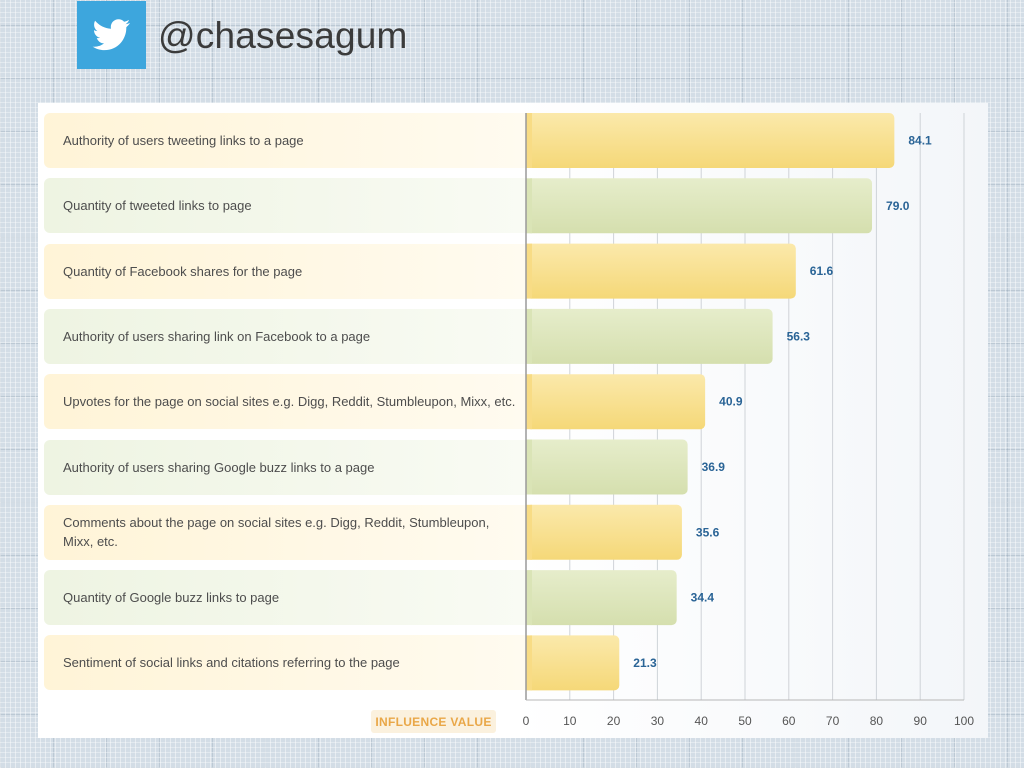 The width and height of the screenshot is (1024, 768). I want to click on x-tick-label: 20, so click(614, 721).